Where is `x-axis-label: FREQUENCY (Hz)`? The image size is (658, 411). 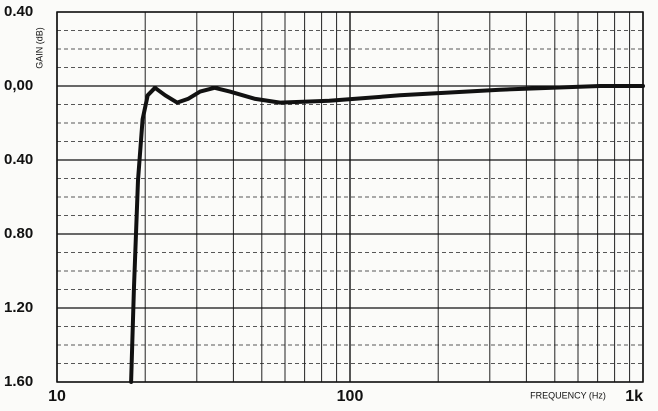
x-axis-label: FREQUENCY (Hz) is located at coordinates (568, 395).